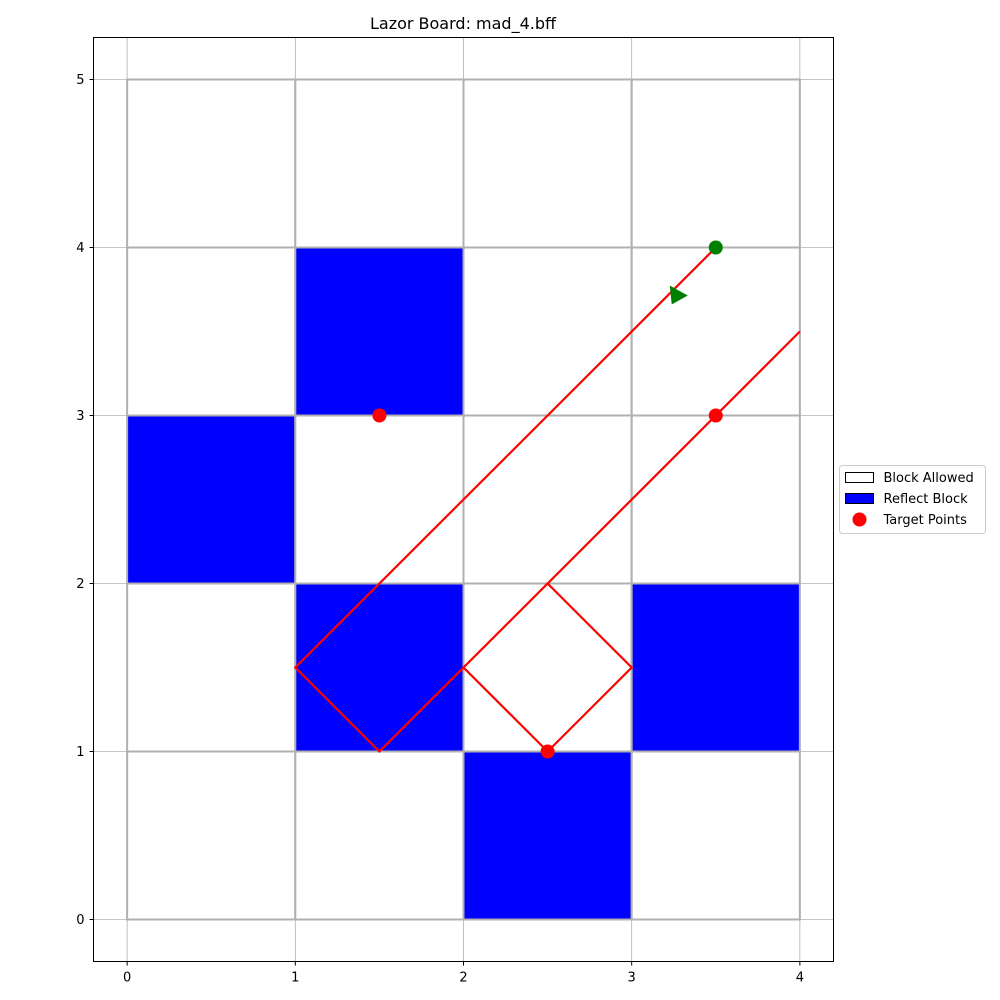 This screenshot has height=1000, width=1000. What do you see at coordinates (80, 248) in the screenshot?
I see `y-tick-label: 4` at bounding box center [80, 248].